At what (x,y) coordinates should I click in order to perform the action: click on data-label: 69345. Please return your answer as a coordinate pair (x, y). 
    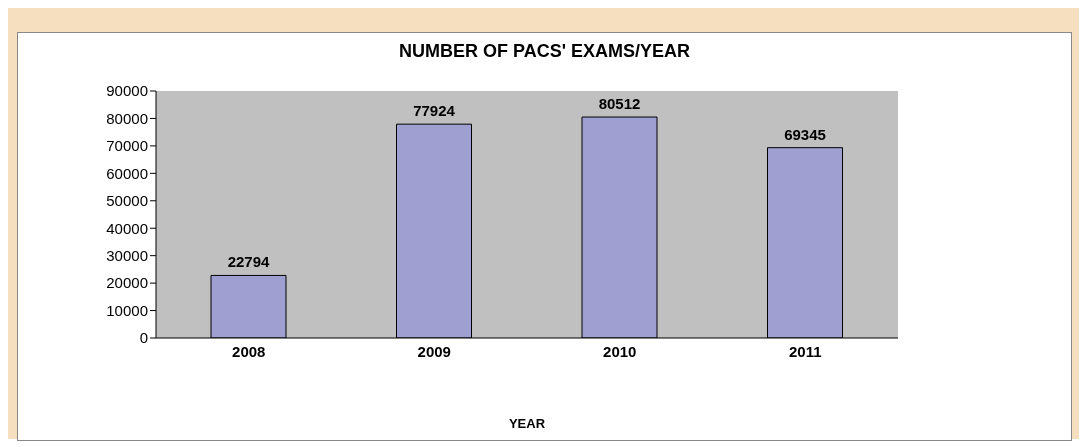
    Looking at the image, I should click on (805, 134).